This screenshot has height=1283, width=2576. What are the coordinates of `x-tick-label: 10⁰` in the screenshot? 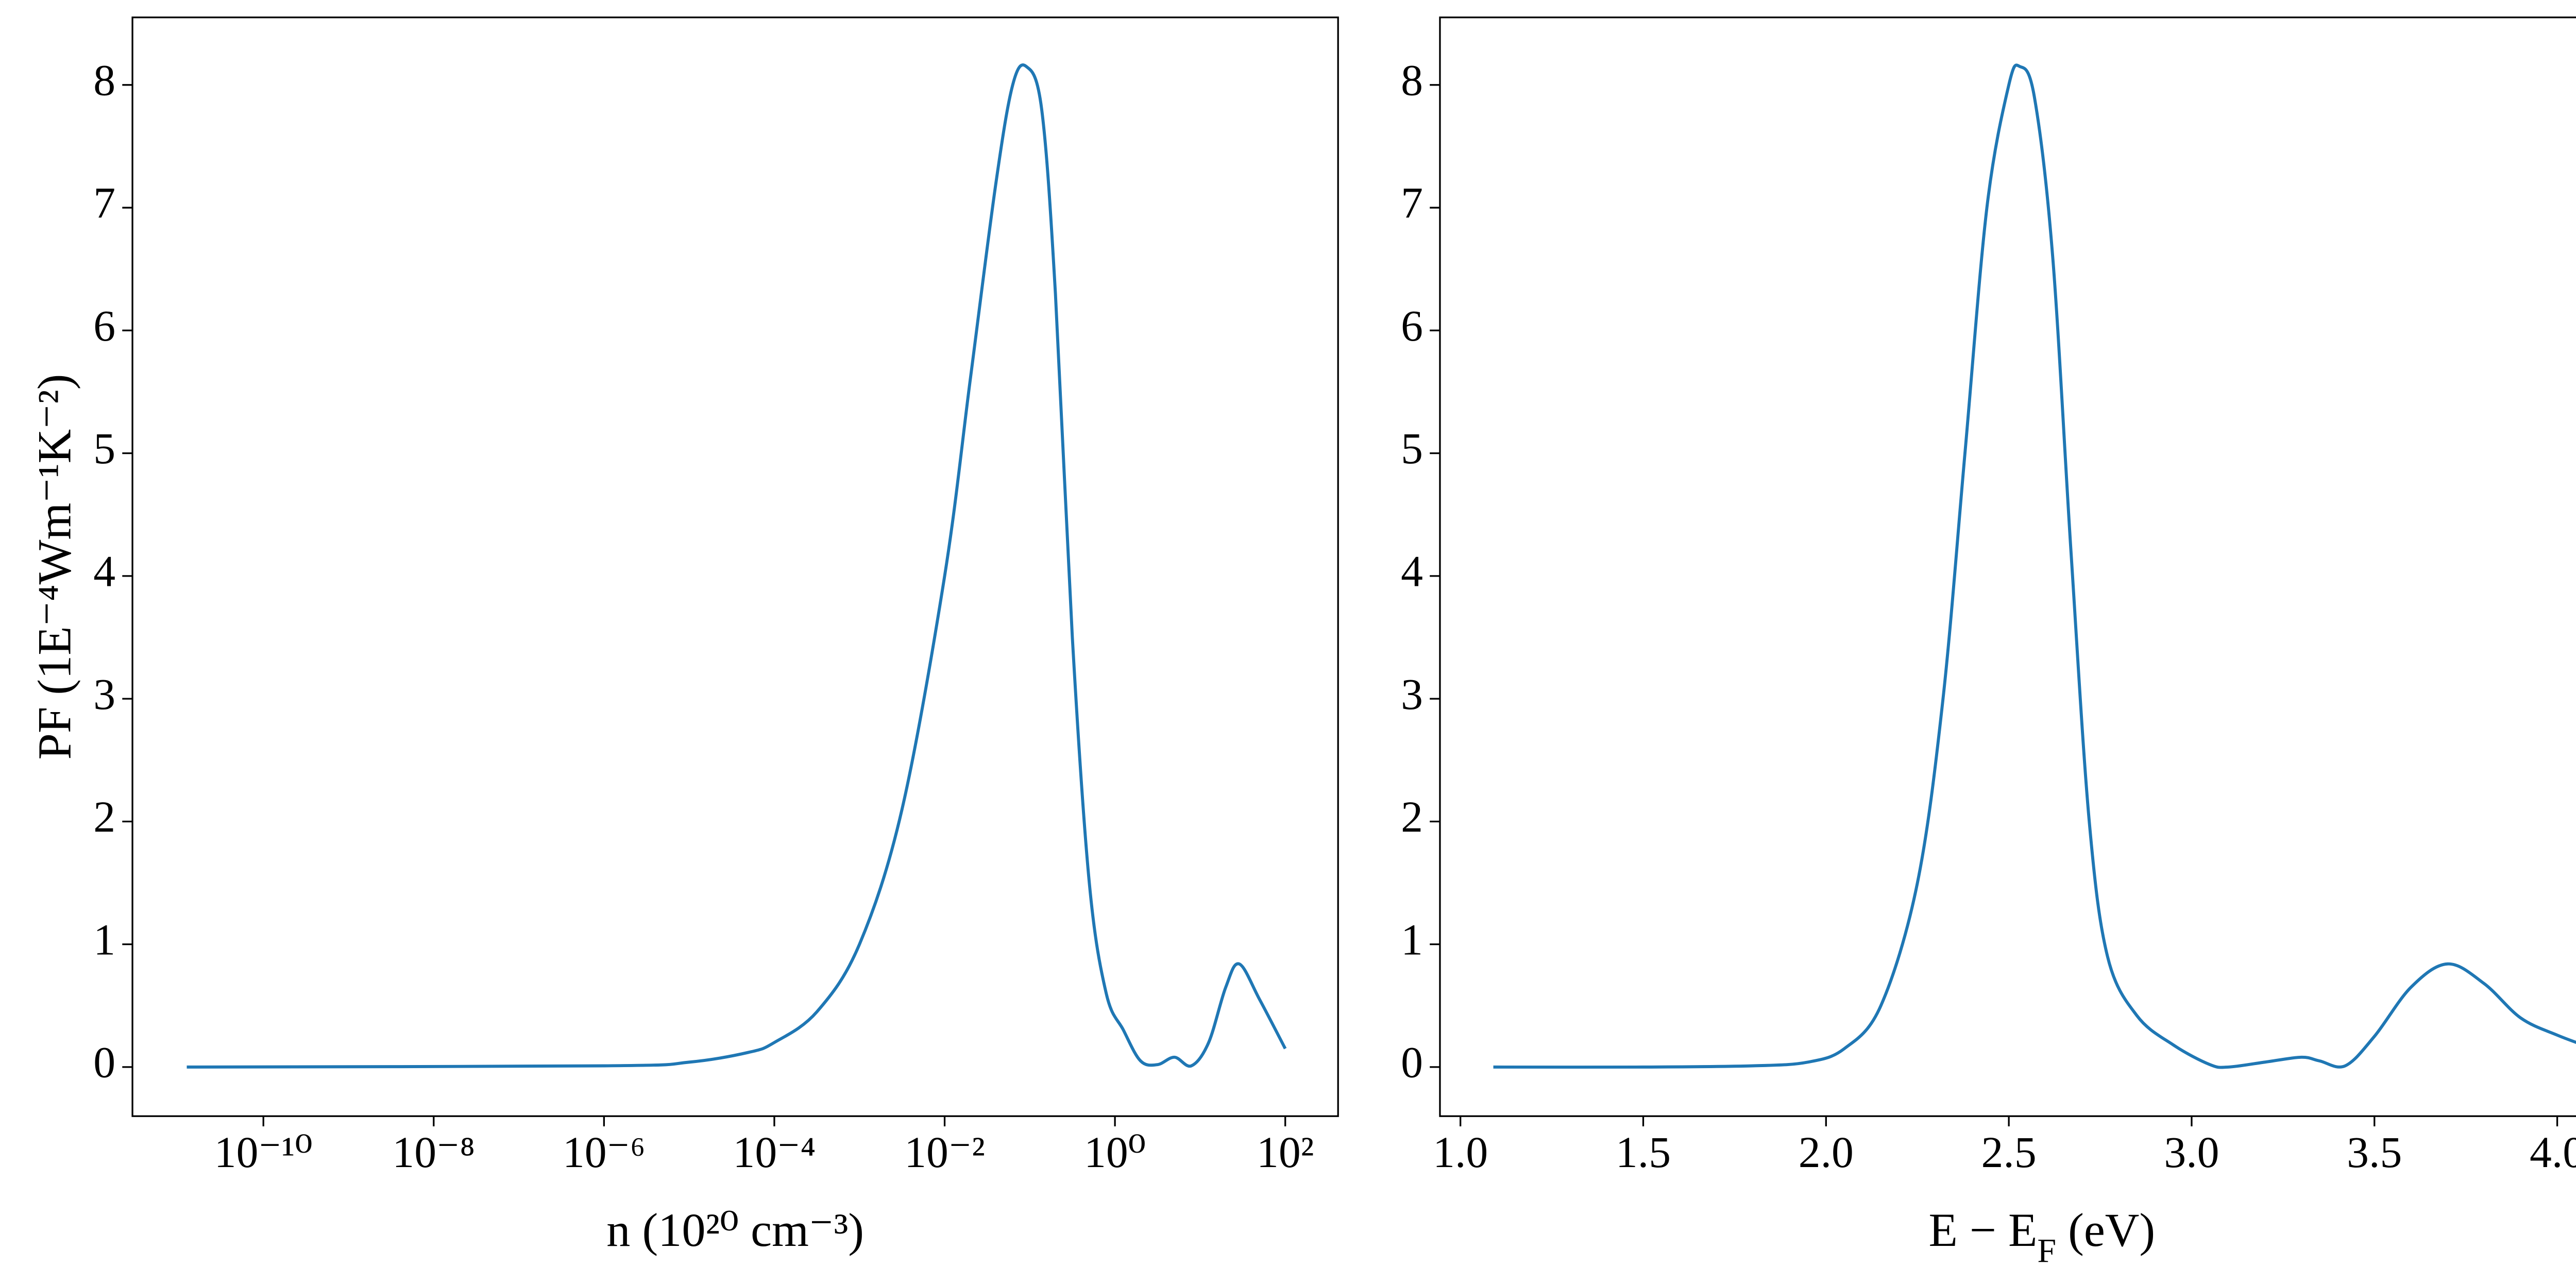 It's located at (1115, 1152).